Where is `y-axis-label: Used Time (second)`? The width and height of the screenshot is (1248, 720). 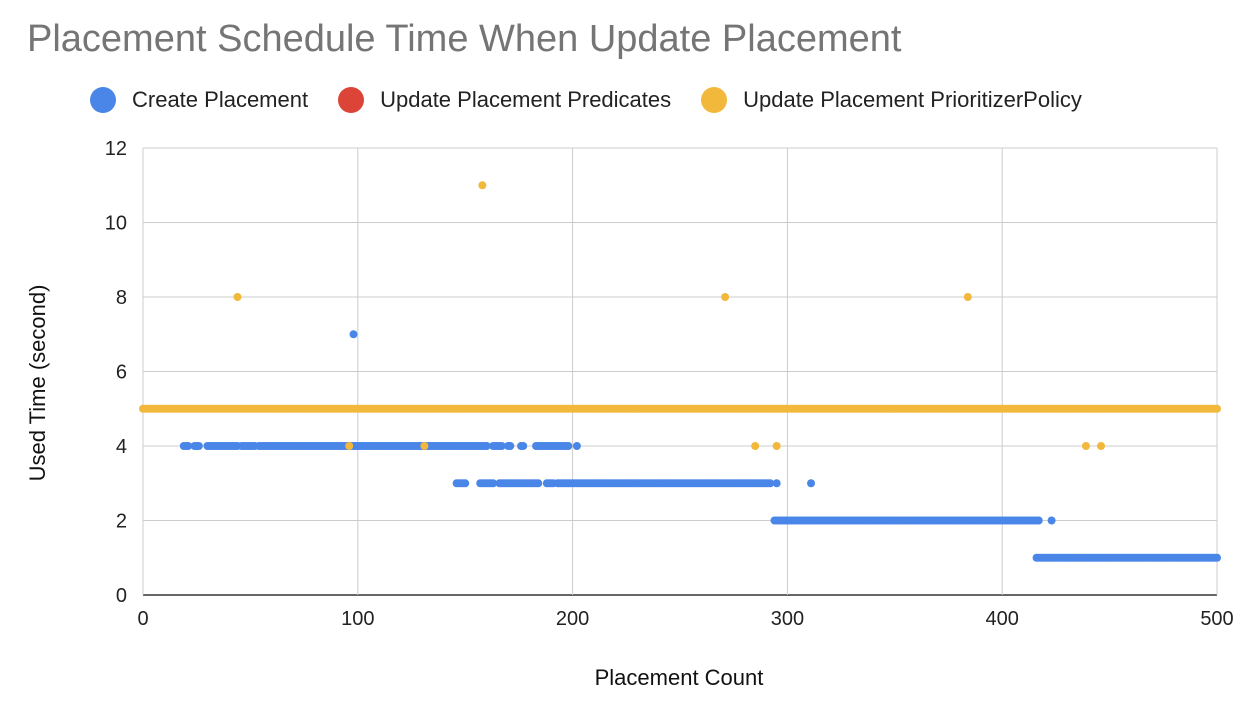
y-axis-label: Used Time (second) is located at coordinates (37, 383).